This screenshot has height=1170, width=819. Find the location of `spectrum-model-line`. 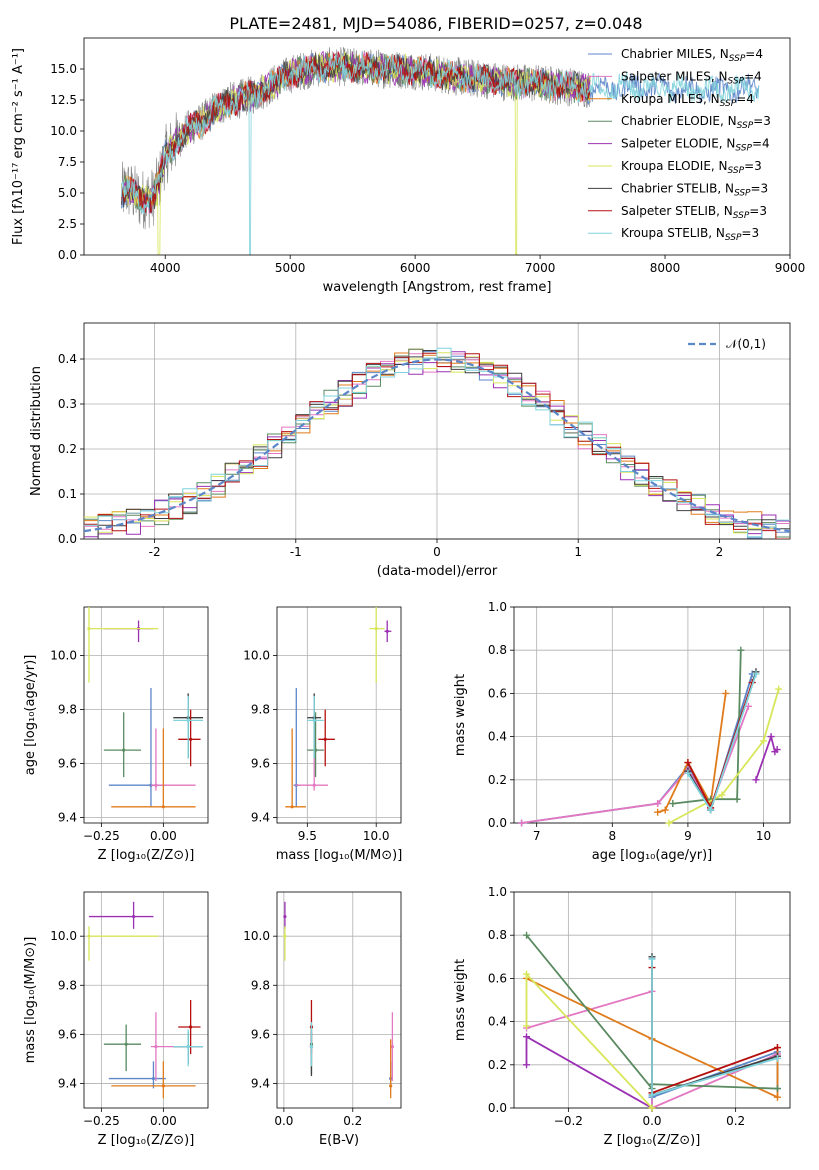

spectrum-model-line is located at coordinates (440, 153).